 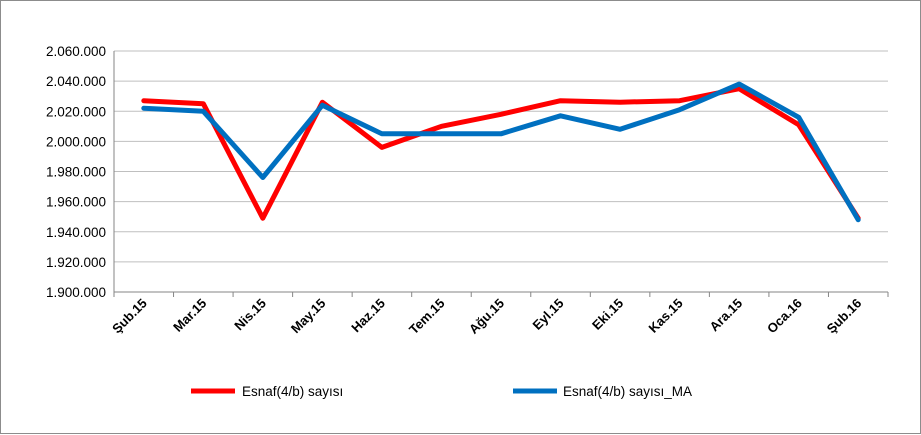 What do you see at coordinates (726, 315) in the screenshot?
I see `x-tick-label: Ara.15` at bounding box center [726, 315].